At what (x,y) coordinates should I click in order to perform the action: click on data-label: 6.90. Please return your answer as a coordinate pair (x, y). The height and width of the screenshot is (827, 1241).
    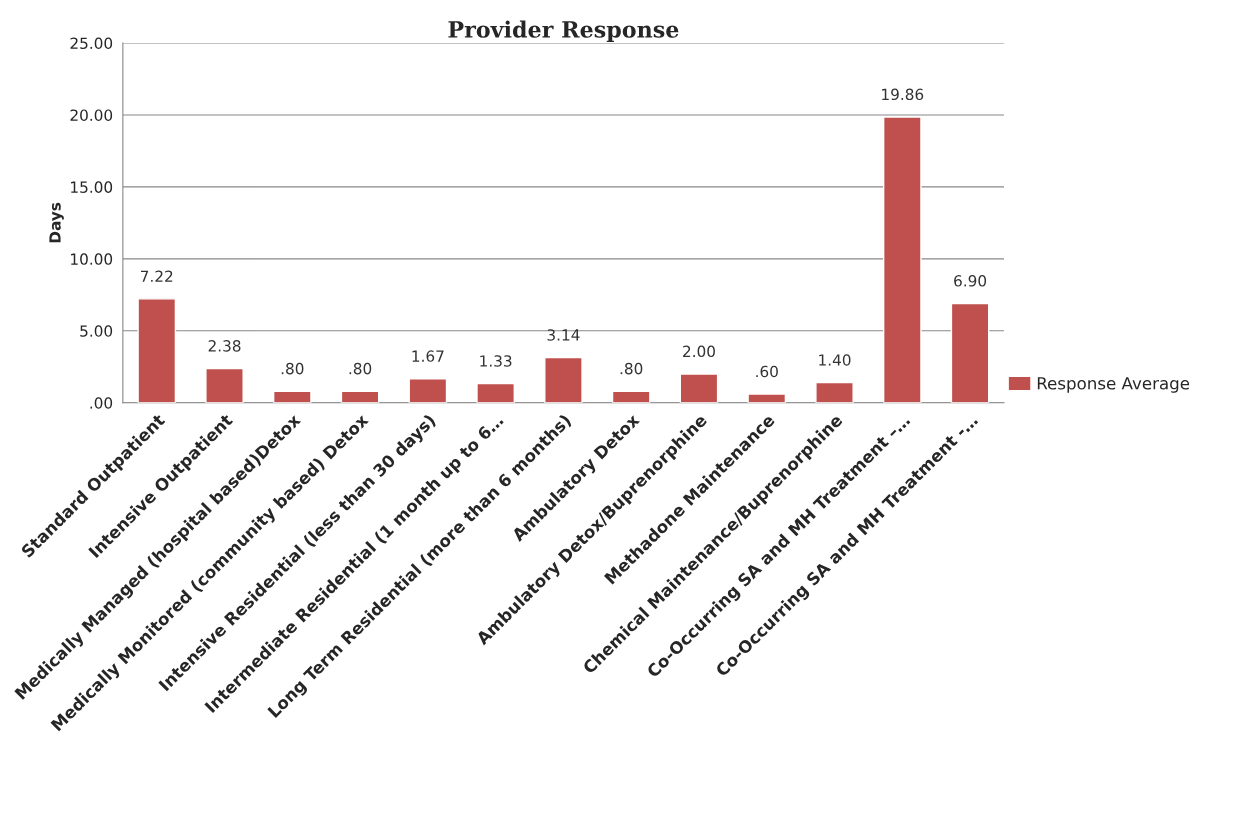
    Looking at the image, I should click on (970, 281).